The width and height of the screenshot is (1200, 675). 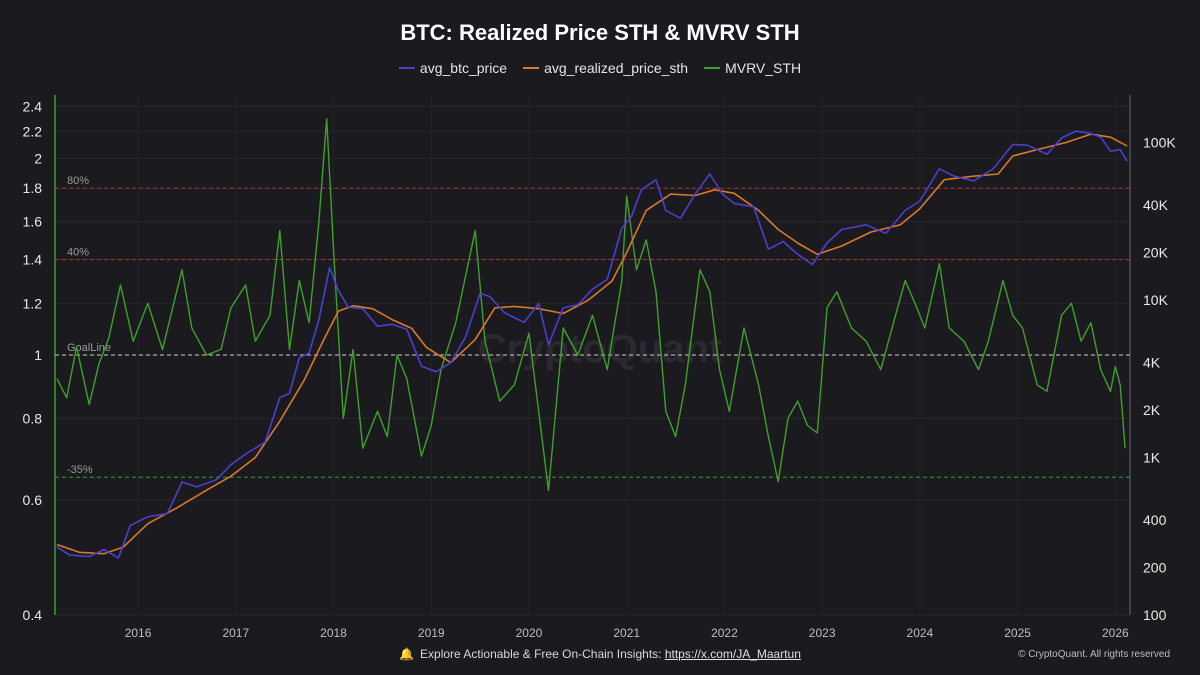 I want to click on watermark: CryptoQuant, so click(x=600, y=349).